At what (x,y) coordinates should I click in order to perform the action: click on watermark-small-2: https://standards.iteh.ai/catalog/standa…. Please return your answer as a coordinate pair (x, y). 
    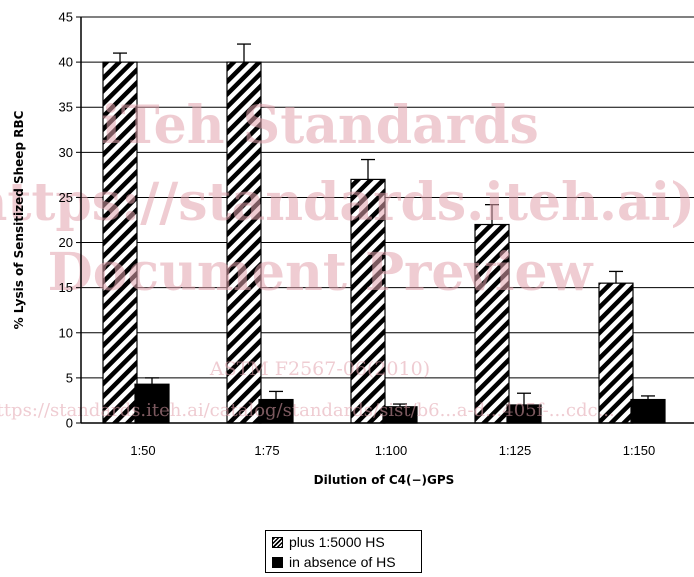
    Looking at the image, I should click on (307, 410).